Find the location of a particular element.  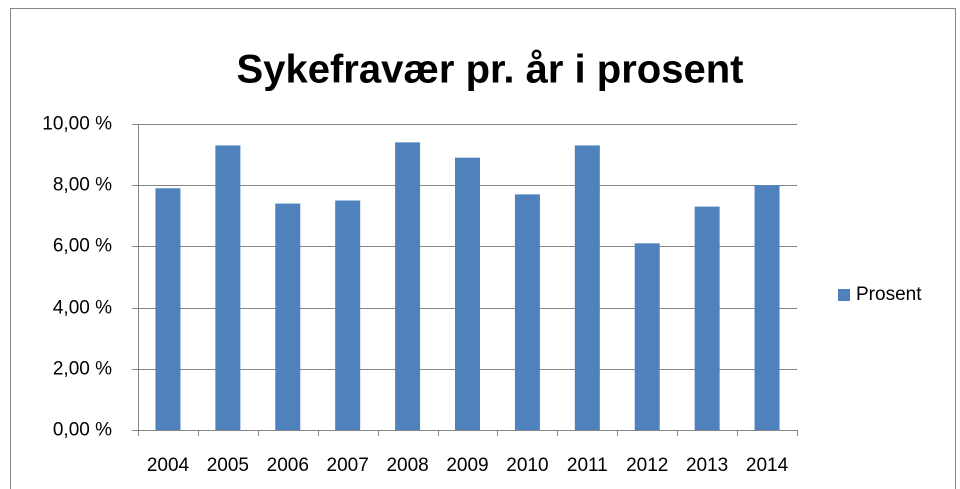

legend-label: Prosent is located at coordinates (889, 294).